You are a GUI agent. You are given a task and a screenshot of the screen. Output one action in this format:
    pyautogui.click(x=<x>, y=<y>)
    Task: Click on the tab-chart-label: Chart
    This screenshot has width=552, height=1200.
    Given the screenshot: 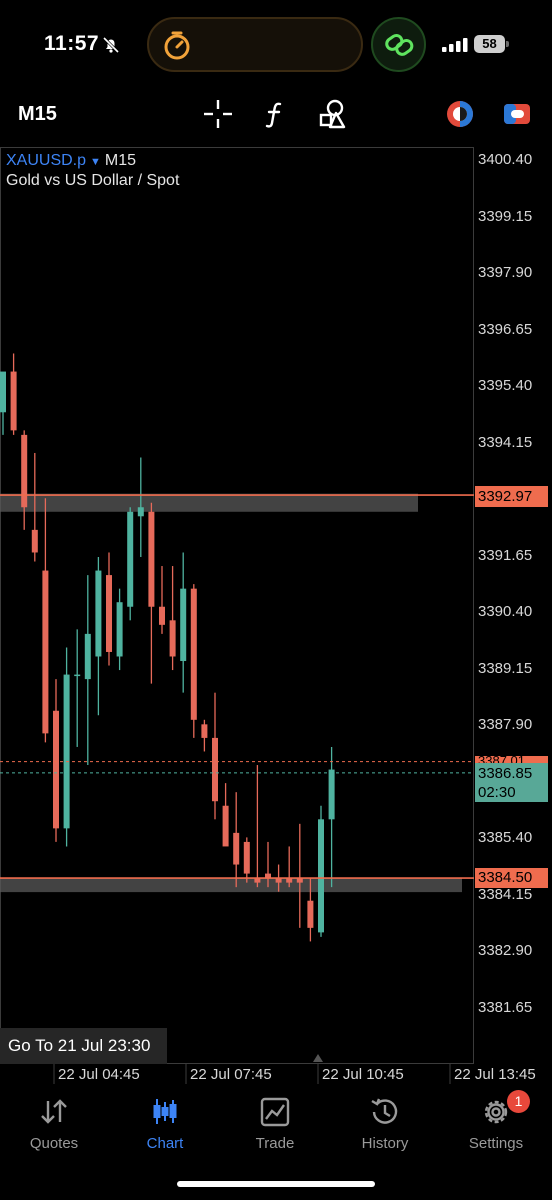 What is the action you would take?
    pyautogui.click(x=165, y=1143)
    